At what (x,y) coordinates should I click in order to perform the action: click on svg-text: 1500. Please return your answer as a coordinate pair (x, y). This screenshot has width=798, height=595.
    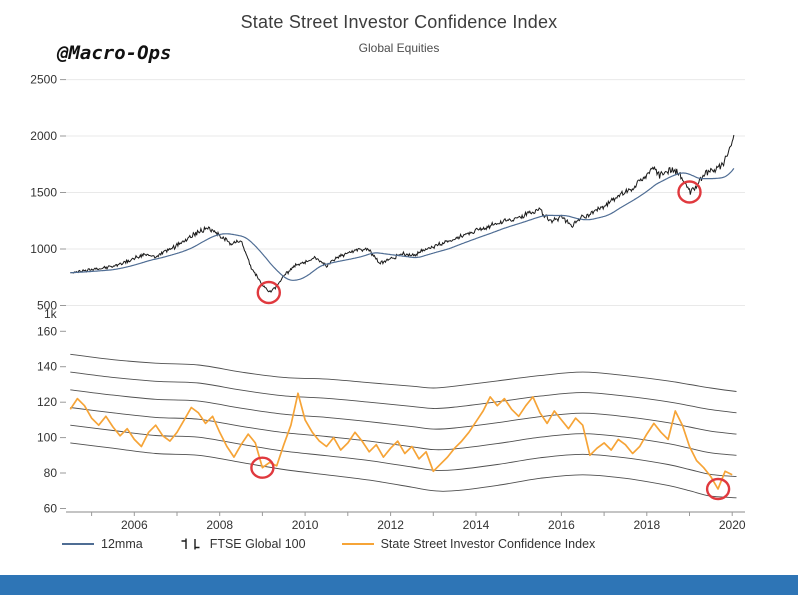
    Looking at the image, I should click on (43, 193).